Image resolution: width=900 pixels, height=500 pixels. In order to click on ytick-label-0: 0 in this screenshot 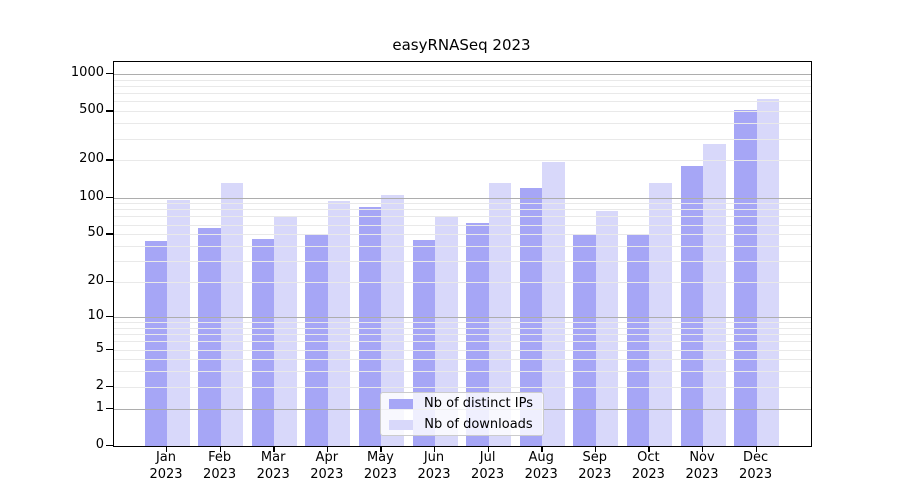, I will do `click(99, 444)`.